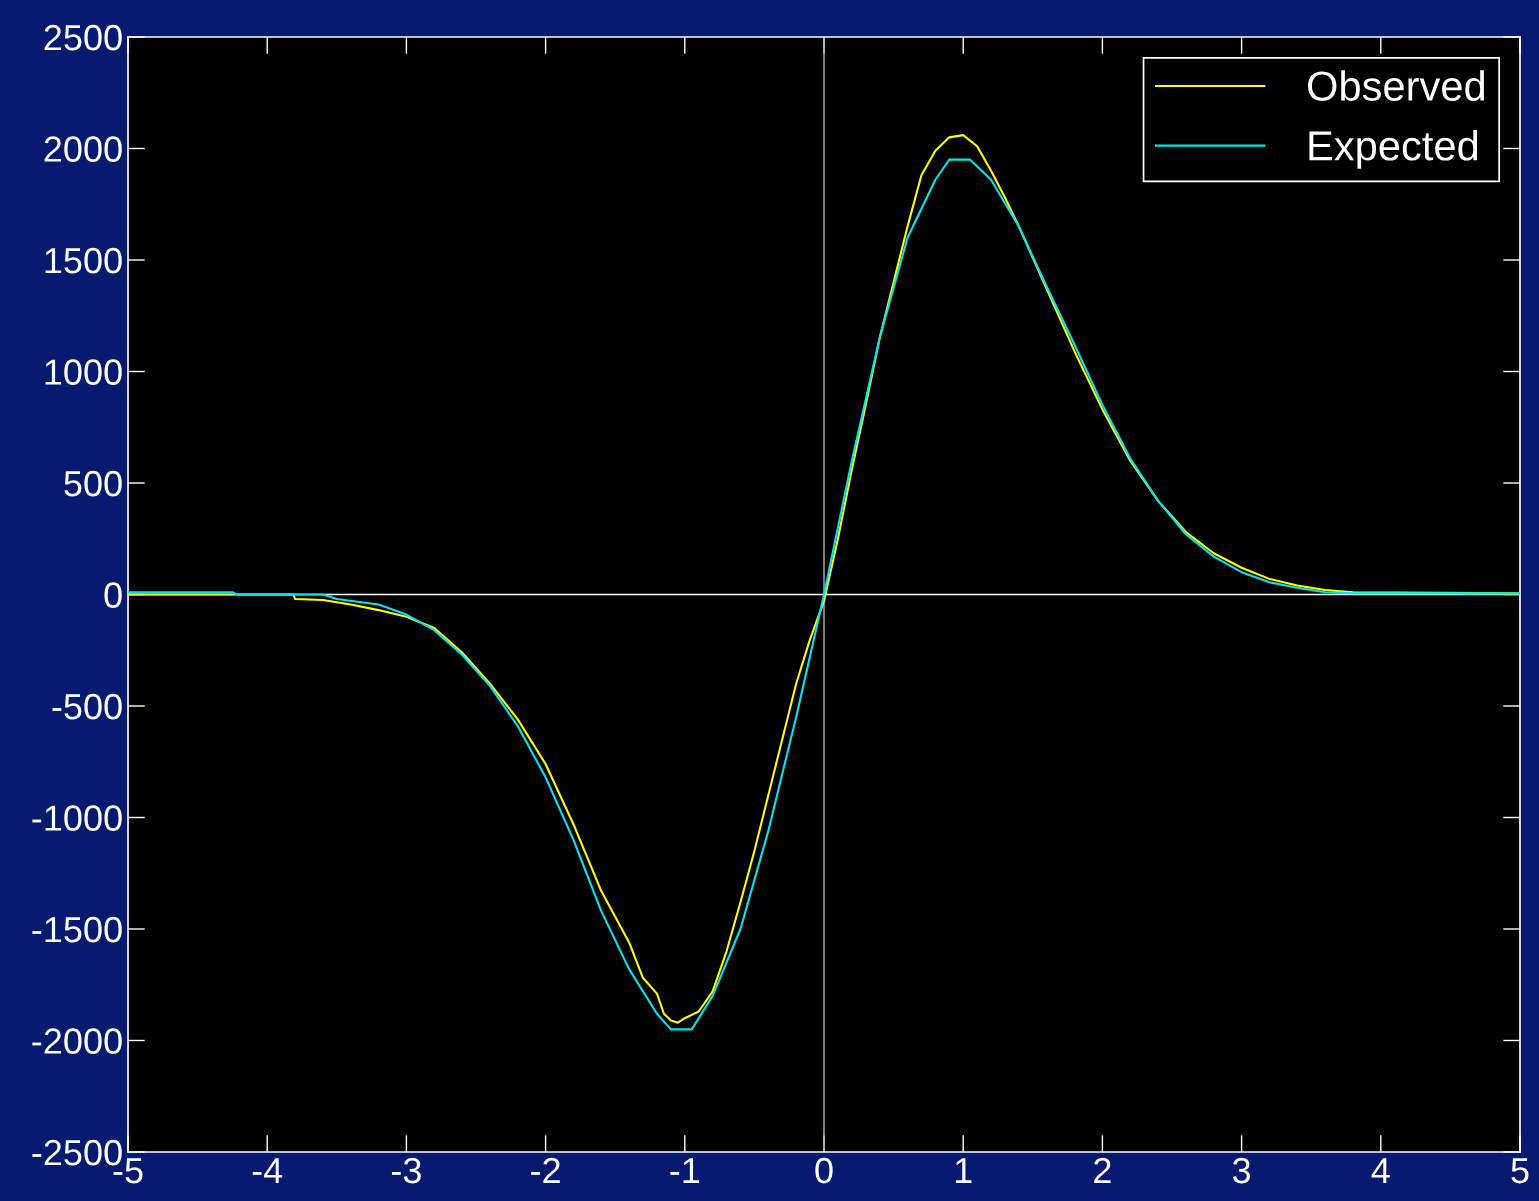 This screenshot has height=1201, width=1539. What do you see at coordinates (113, 595) in the screenshot?
I see `y-tick-label: 0` at bounding box center [113, 595].